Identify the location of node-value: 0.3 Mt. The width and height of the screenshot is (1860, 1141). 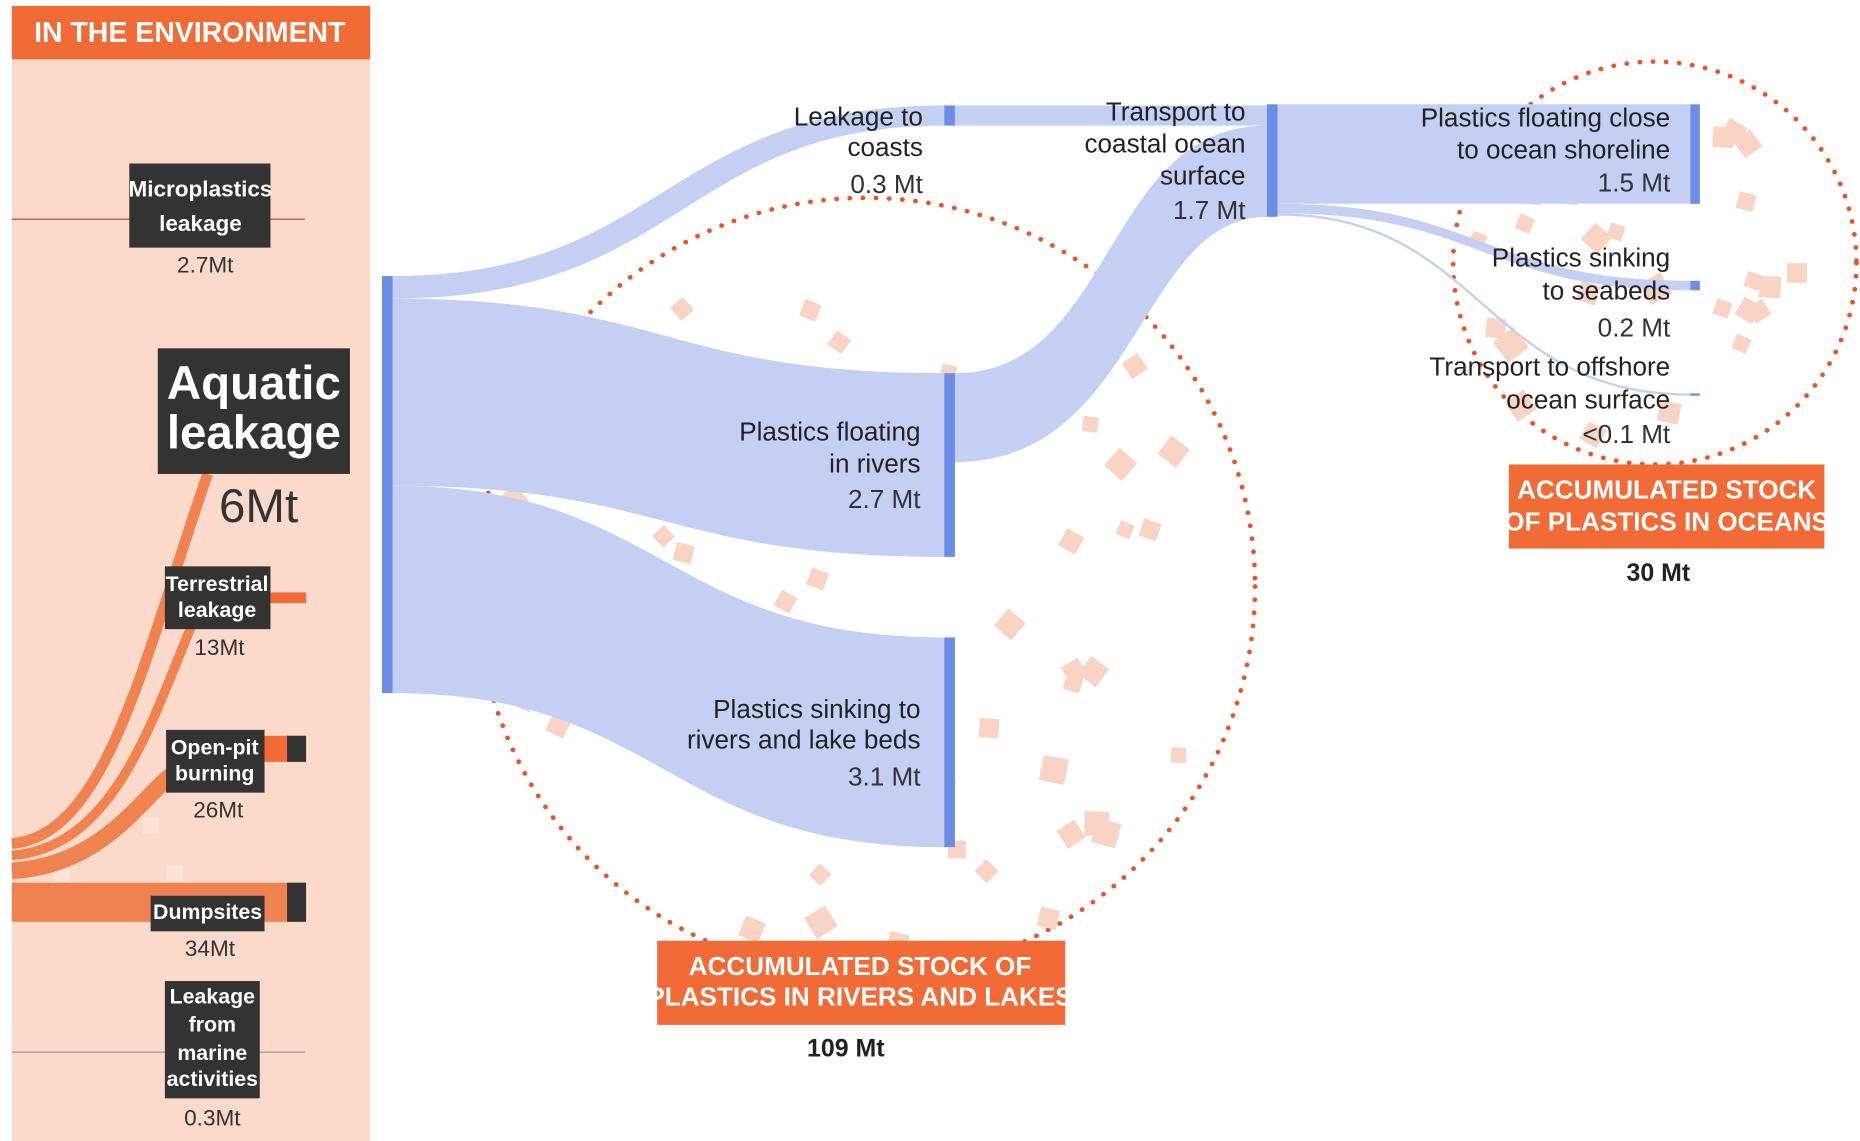
(886, 184).